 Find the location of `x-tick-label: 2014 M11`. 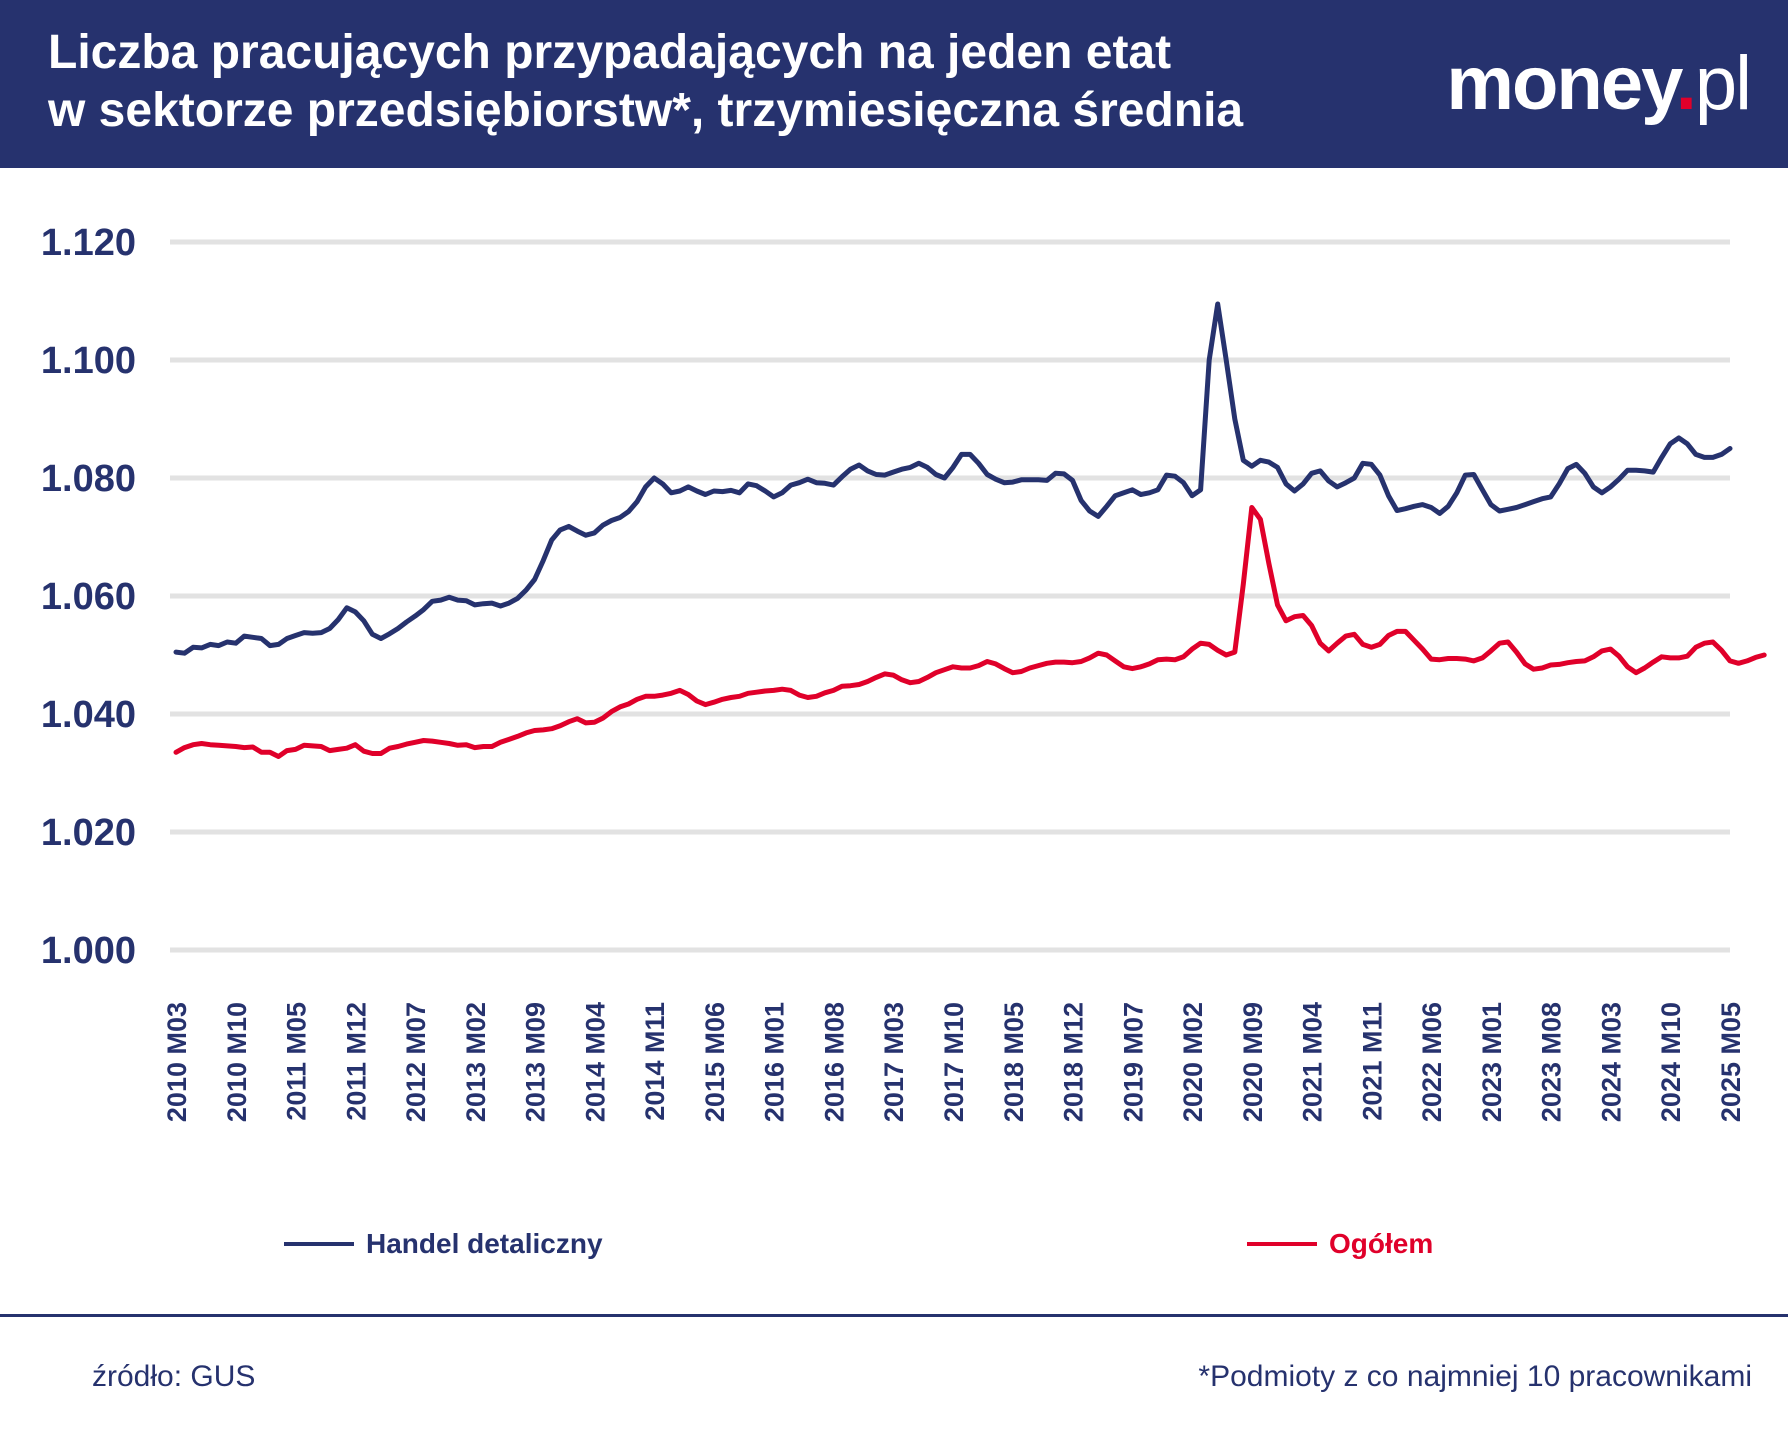

x-tick-label: 2014 M11 is located at coordinates (655, 1061).